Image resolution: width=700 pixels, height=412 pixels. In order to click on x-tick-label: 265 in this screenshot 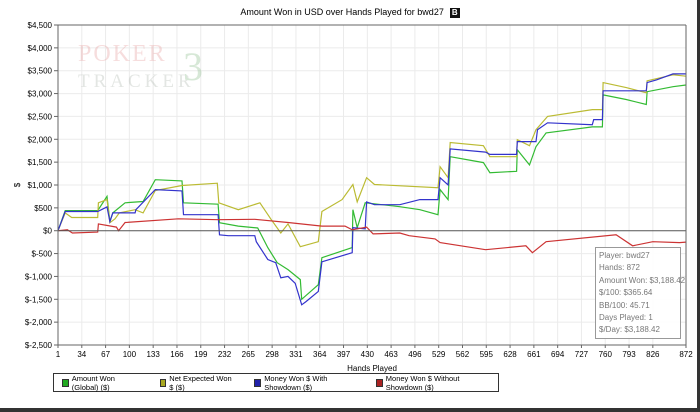, I will do `click(249, 354)`.